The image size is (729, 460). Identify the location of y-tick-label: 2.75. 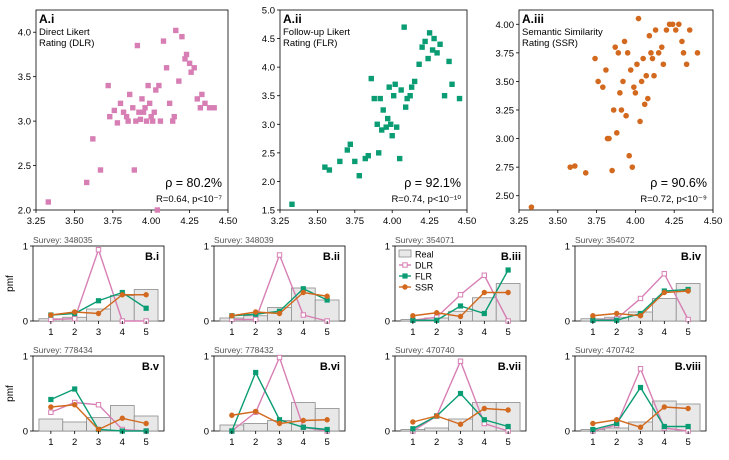
(505, 168).